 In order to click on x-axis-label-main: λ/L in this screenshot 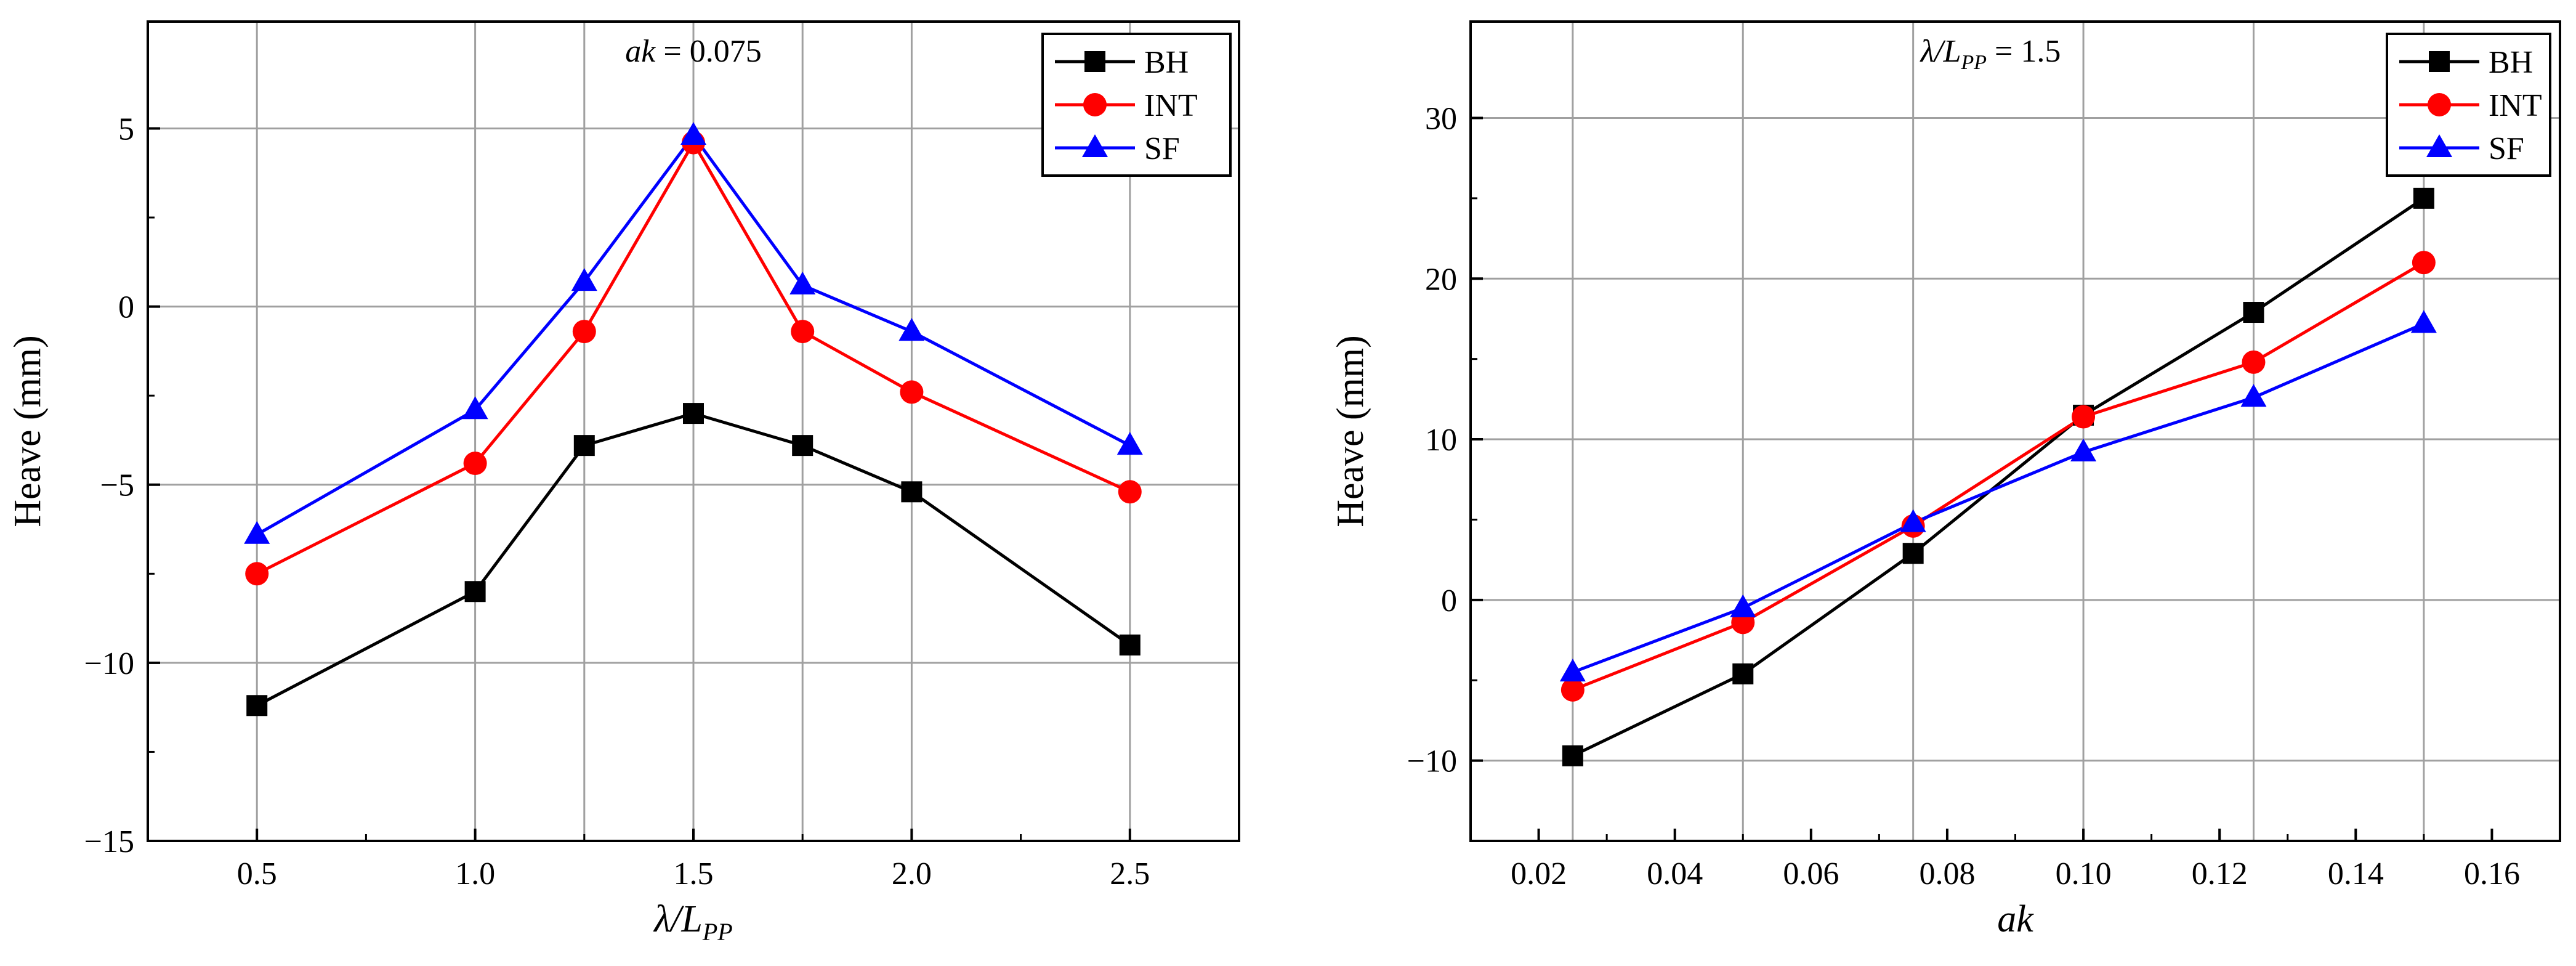, I will do `click(678, 919)`.